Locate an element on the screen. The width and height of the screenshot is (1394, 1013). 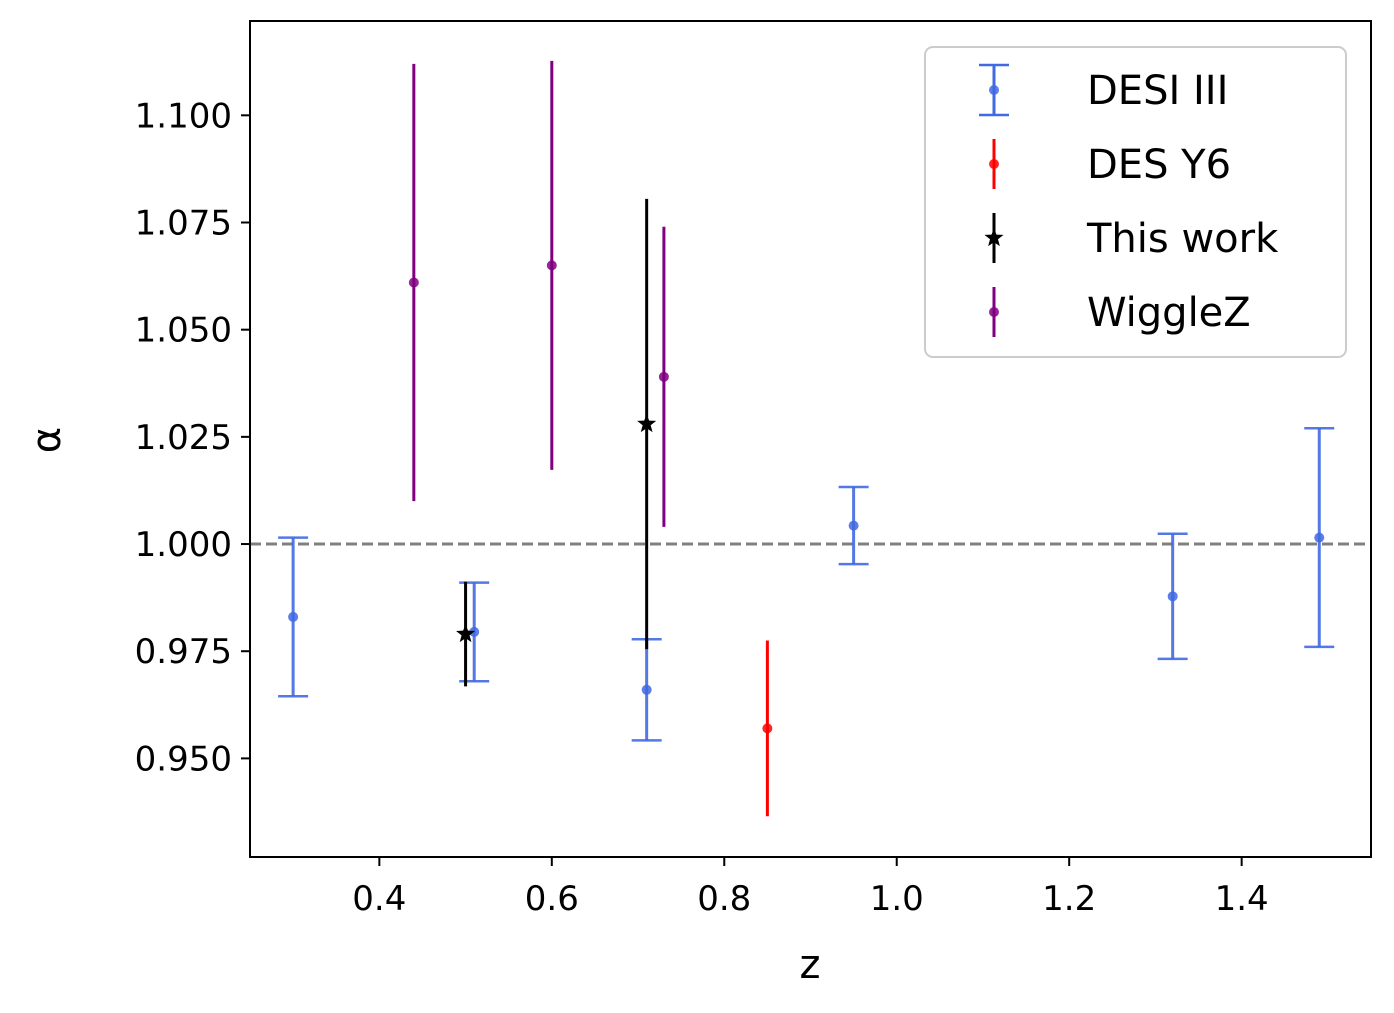
x-tick-label: 1.0 is located at coordinates (897, 899).